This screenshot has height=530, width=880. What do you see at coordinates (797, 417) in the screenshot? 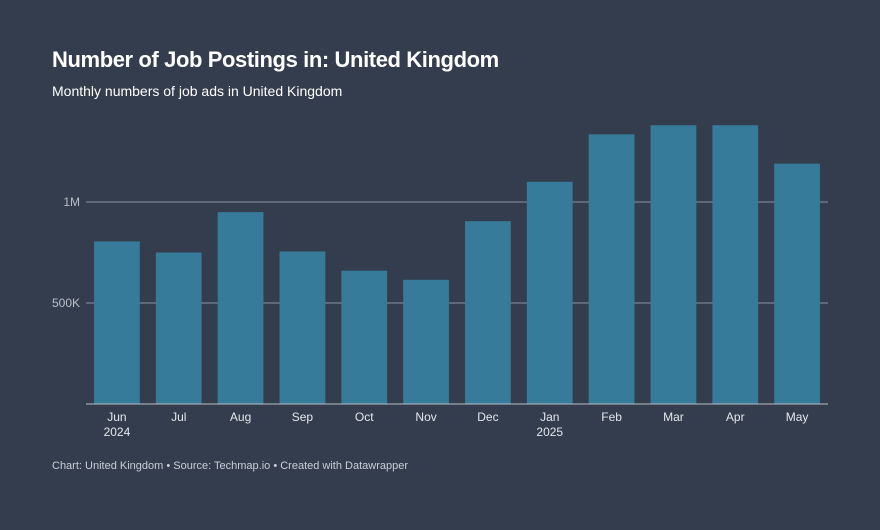
I see `x-tick-label: May` at bounding box center [797, 417].